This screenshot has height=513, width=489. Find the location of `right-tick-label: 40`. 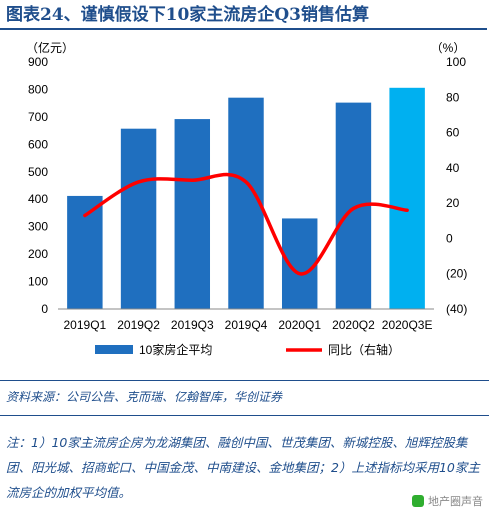

right-tick-label: 40 is located at coordinates (453, 168).